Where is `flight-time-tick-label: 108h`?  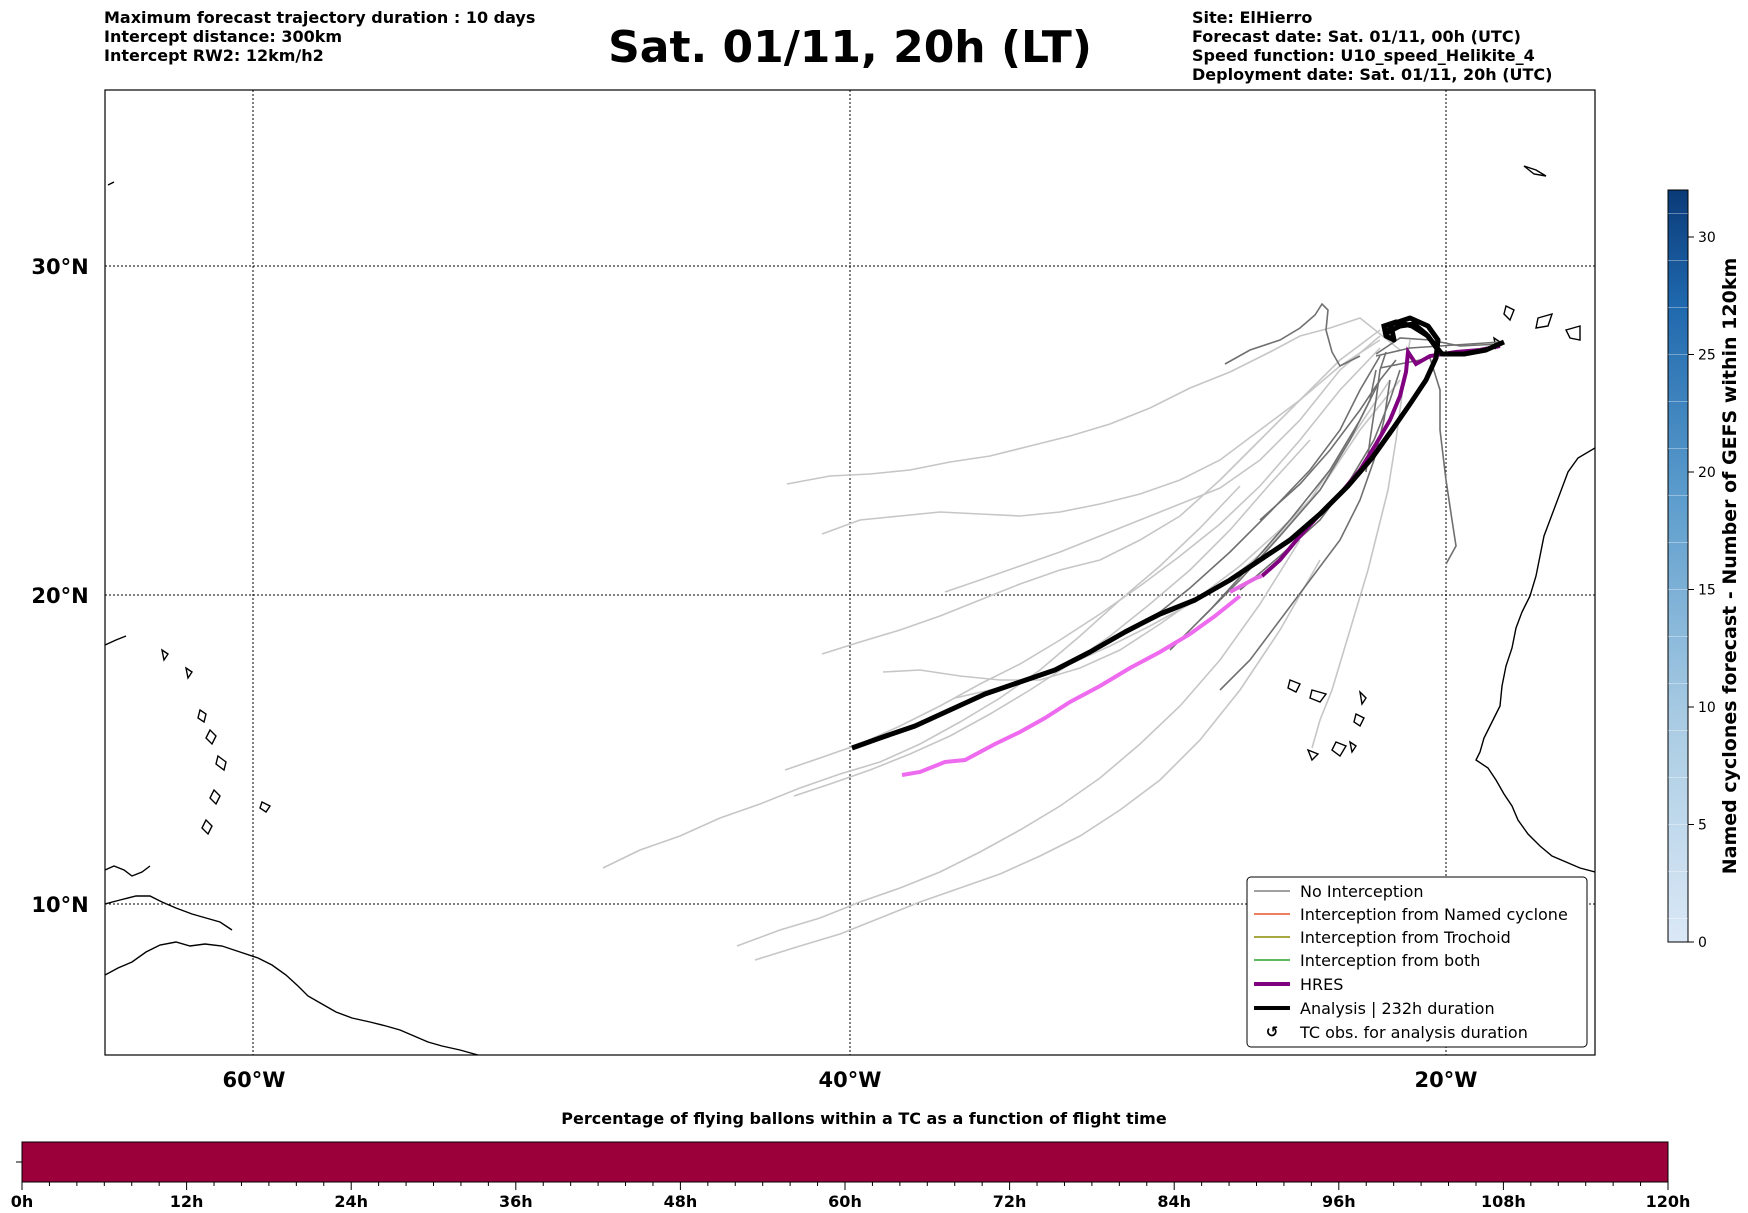 flight-time-tick-label: 108h is located at coordinates (1503, 1201).